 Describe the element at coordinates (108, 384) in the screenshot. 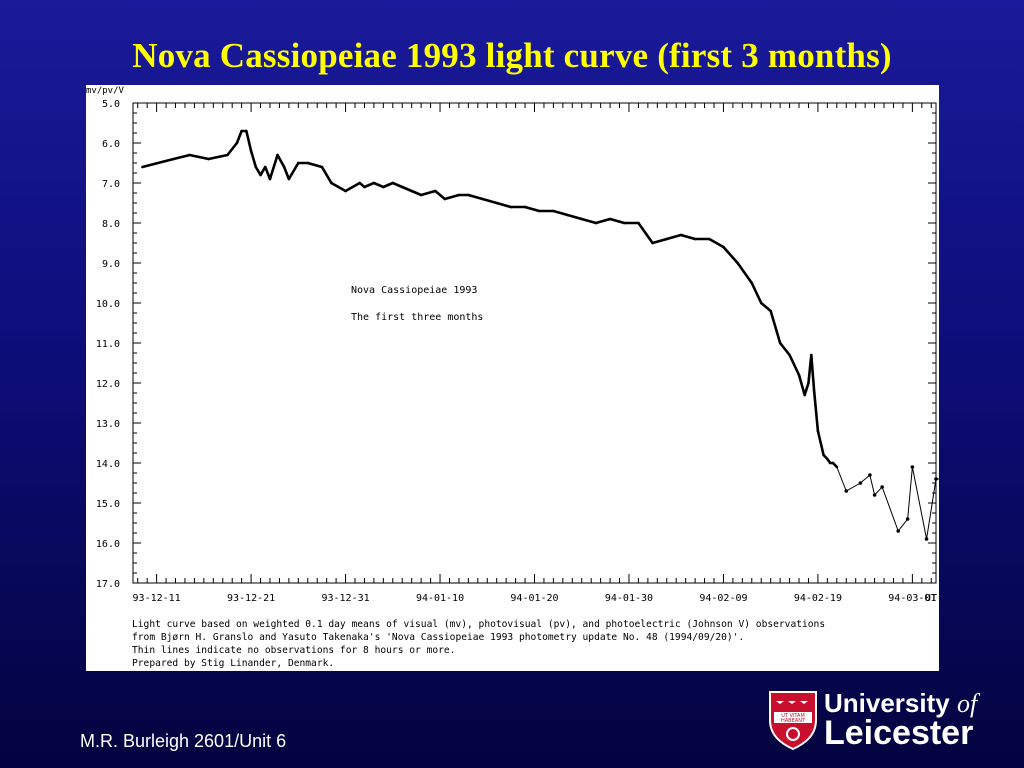

I see `y-tick-label: 12.0` at that location.